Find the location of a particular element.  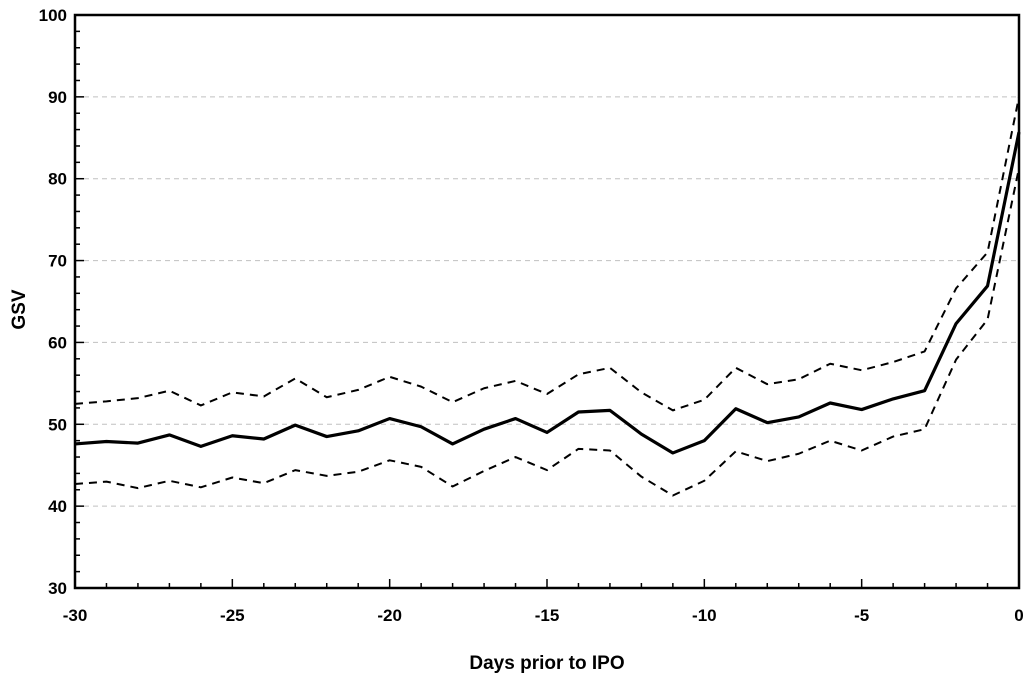

y-tick-label: 90 is located at coordinates (57, 97).